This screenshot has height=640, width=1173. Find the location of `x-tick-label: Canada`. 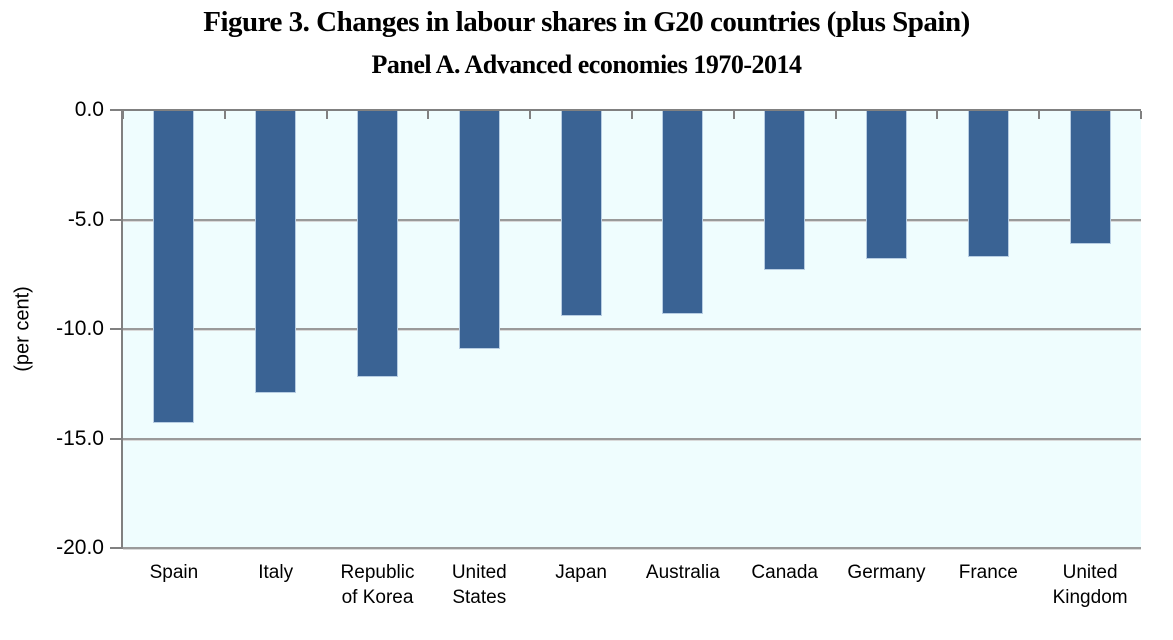

x-tick-label: Canada is located at coordinates (784, 572).